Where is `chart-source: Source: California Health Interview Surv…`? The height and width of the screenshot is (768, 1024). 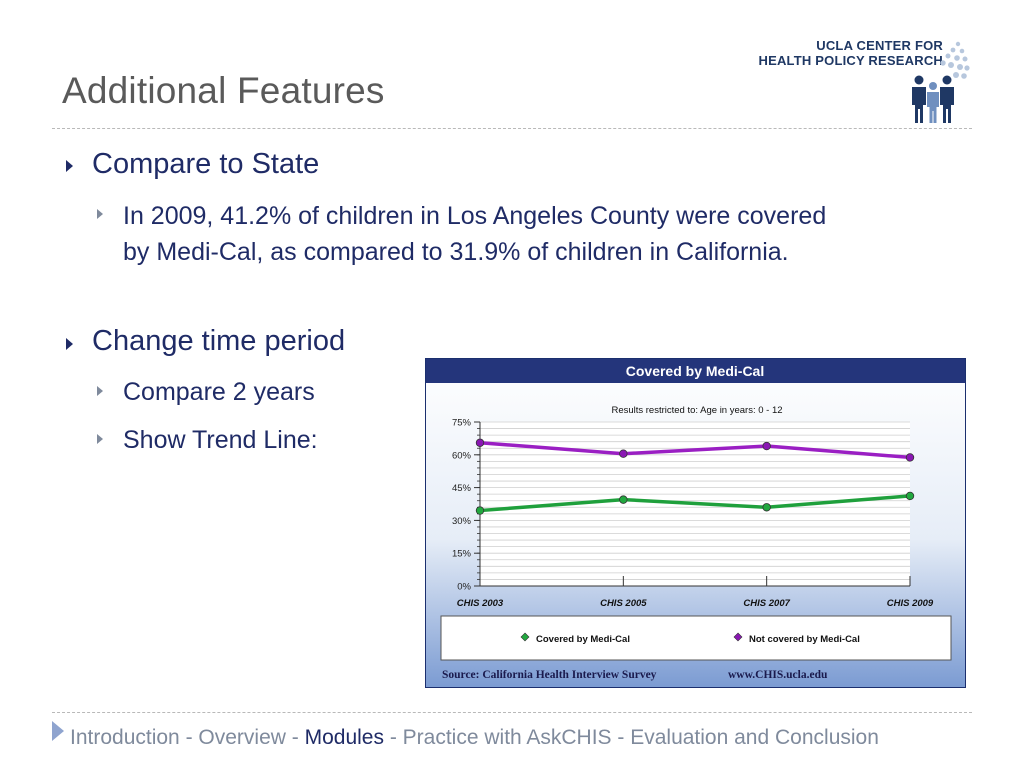
chart-source: Source: California Health Interview Surv… is located at coordinates (549, 675).